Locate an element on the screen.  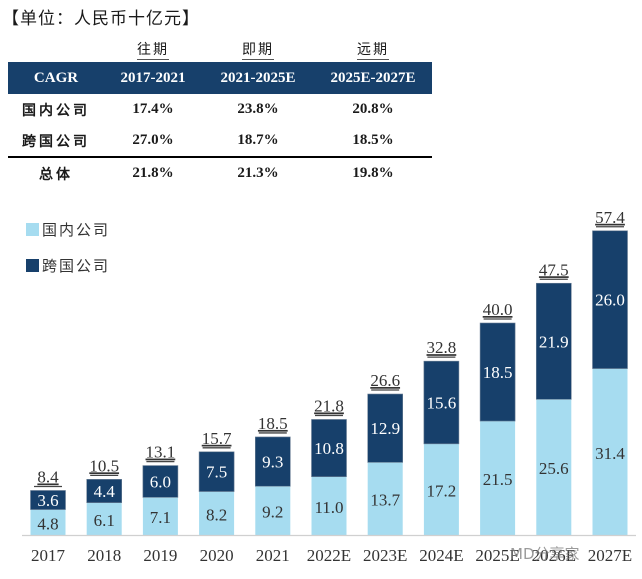
data-label-total: 15.7 is located at coordinates (217, 438).